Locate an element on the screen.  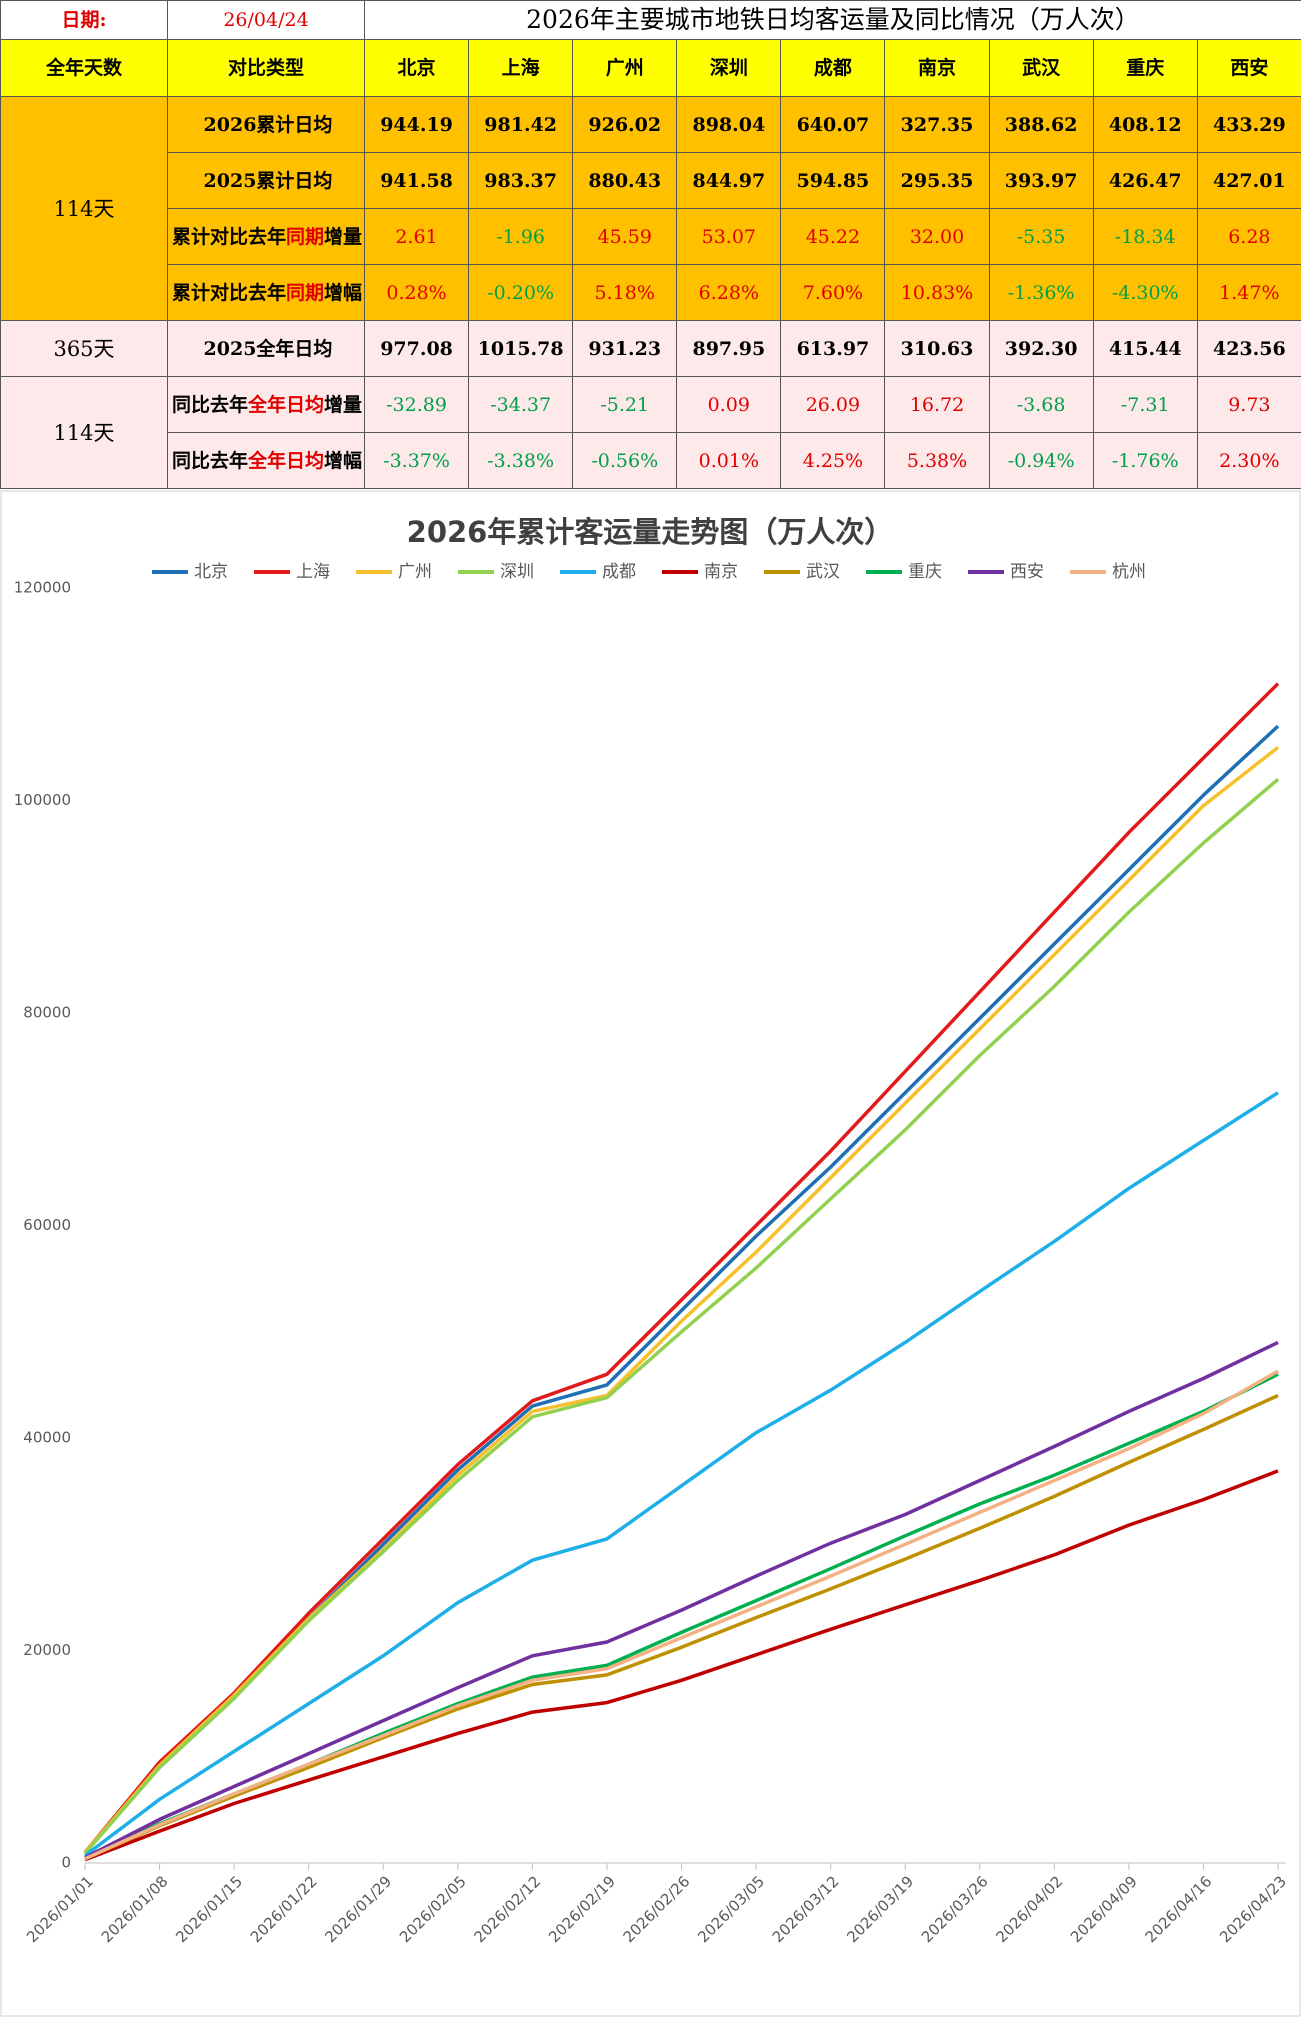
table-value: 926.02 is located at coordinates (625, 124).